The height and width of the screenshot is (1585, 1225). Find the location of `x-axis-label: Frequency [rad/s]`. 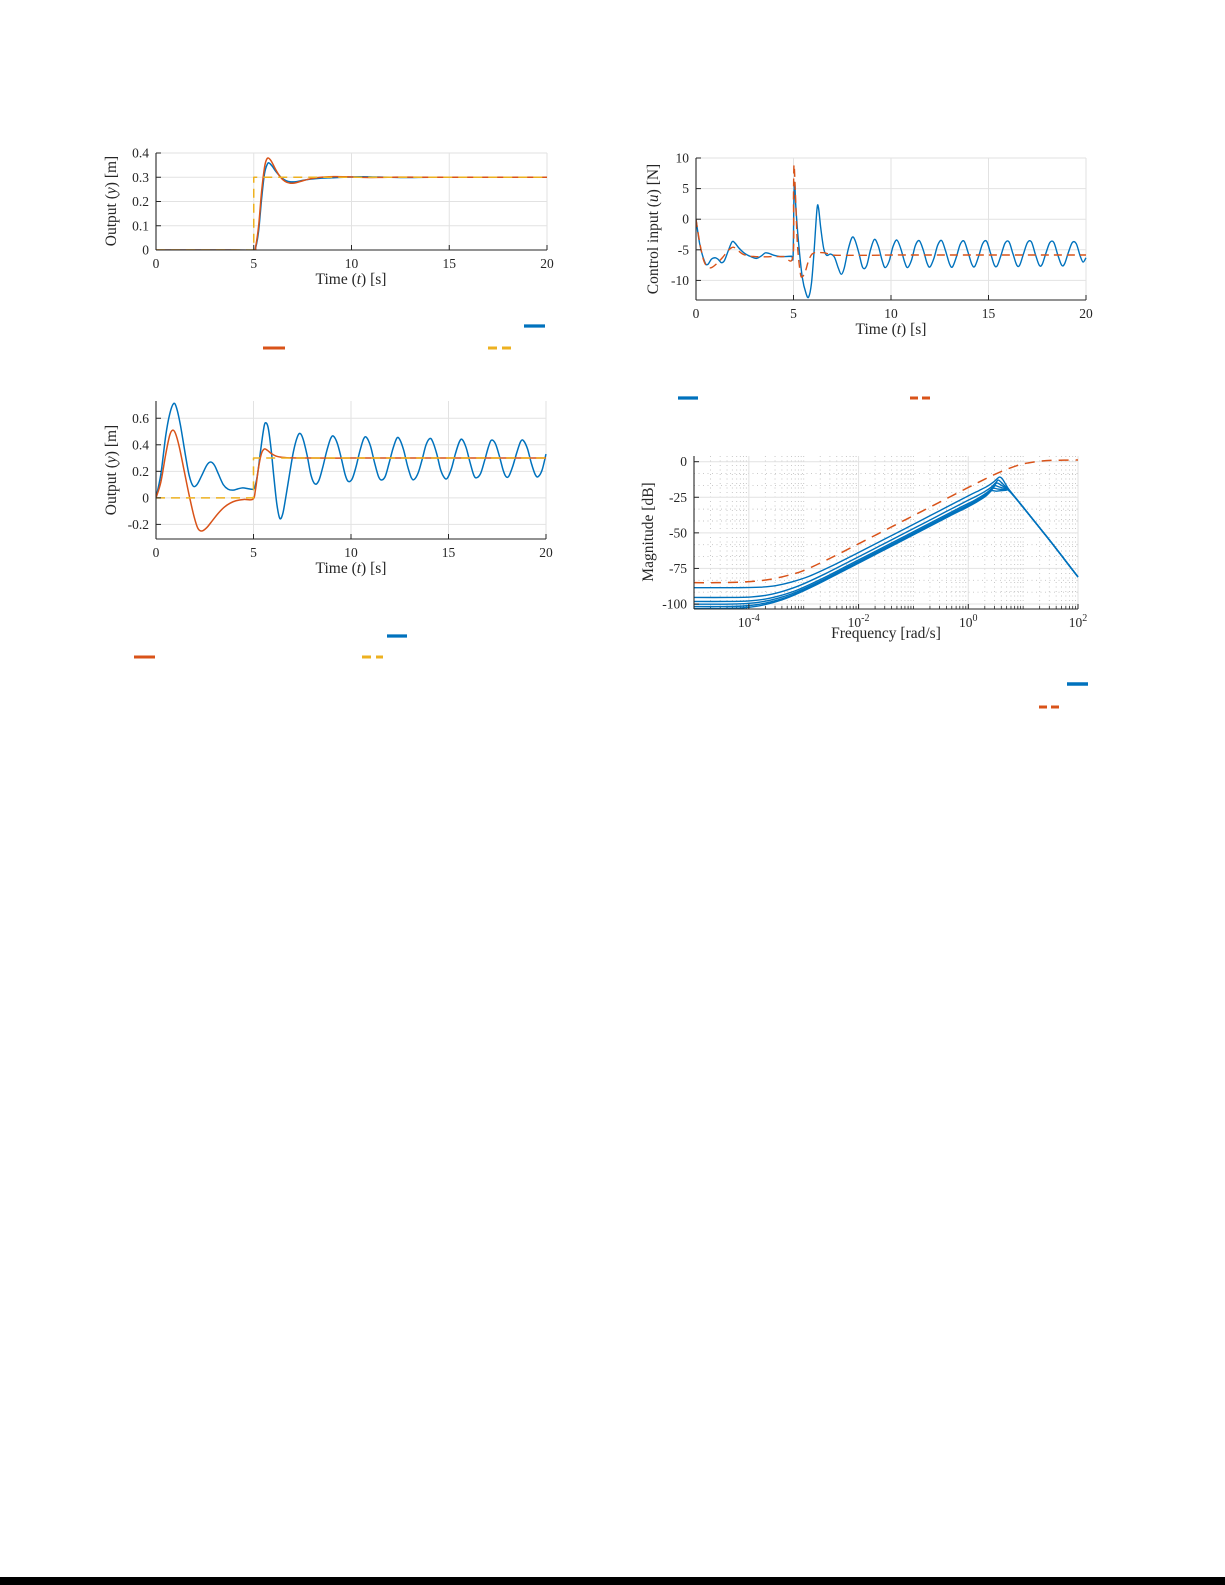

x-axis-label: Frequency [rad/s] is located at coordinates (886, 633).